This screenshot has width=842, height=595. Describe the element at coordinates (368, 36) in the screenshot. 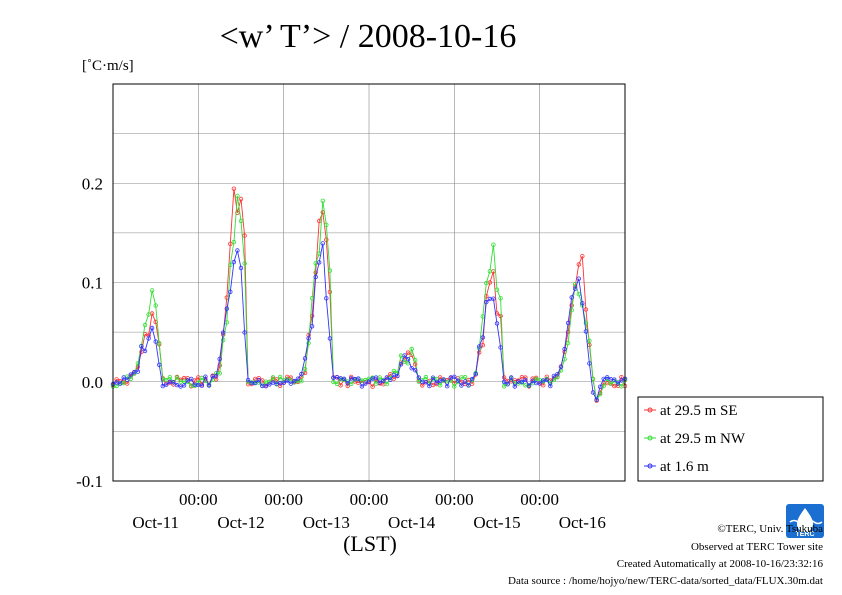

I see `chart-title: <w’ T’> / 2008-10-16` at that location.